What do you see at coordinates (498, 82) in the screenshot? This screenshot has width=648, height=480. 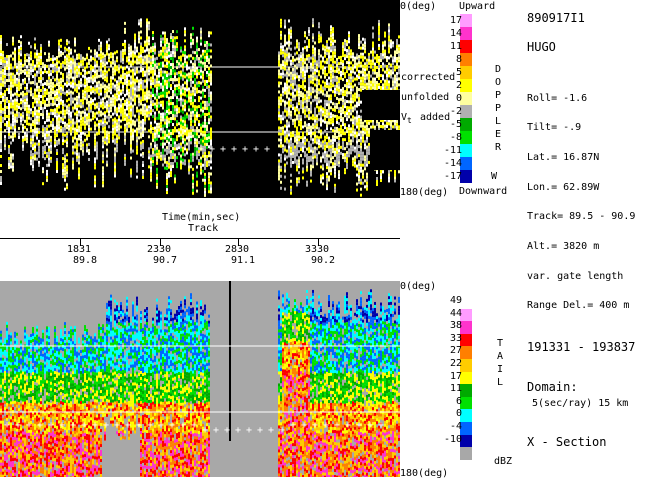 I see `colorbar-field-letter: O` at bounding box center [498, 82].